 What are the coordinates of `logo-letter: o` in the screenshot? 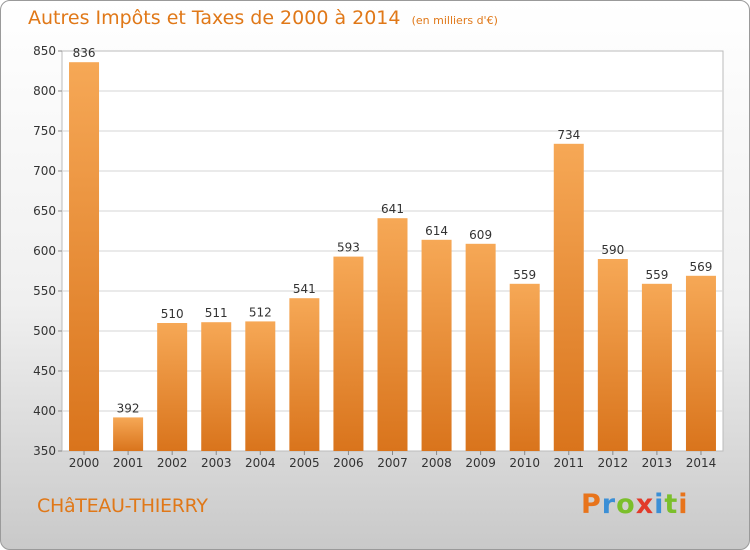 It's located at (626, 504).